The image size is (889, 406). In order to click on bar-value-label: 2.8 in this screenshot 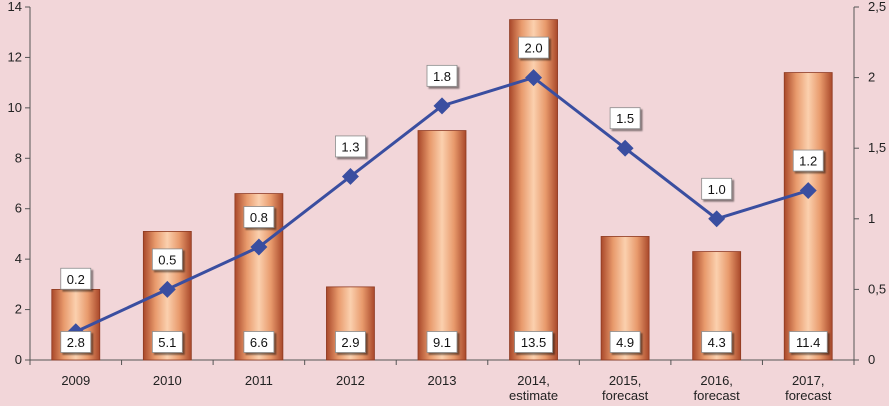, I will do `click(76, 342)`.